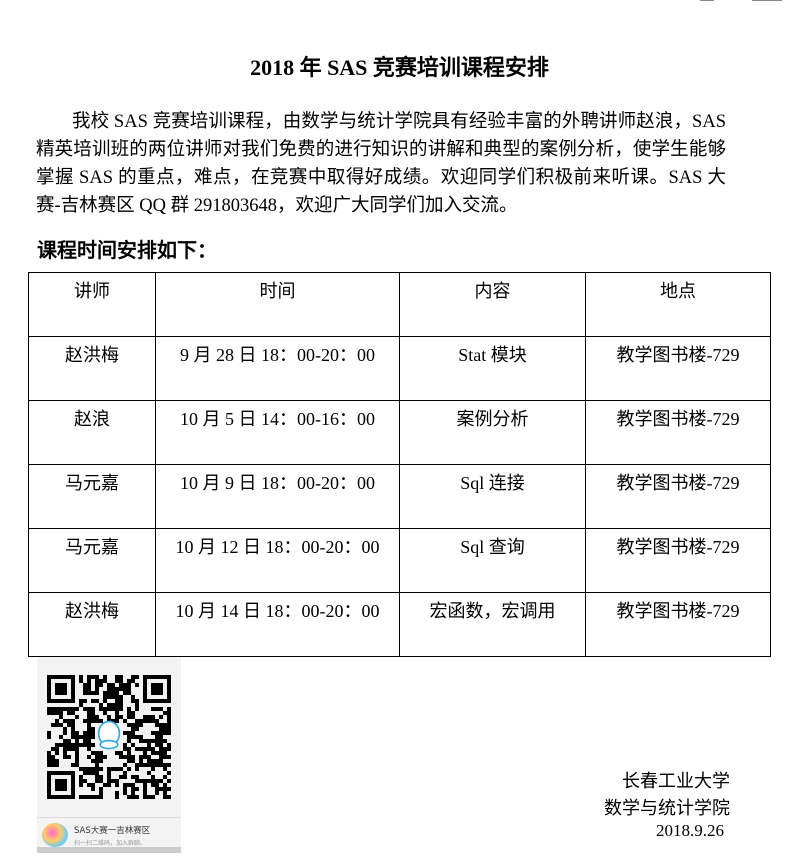 This screenshot has height=865, width=799. What do you see at coordinates (277, 432) in the screenshot?
I see `table-cell: 10 月 5 日 14：00-16：00` at bounding box center [277, 432].